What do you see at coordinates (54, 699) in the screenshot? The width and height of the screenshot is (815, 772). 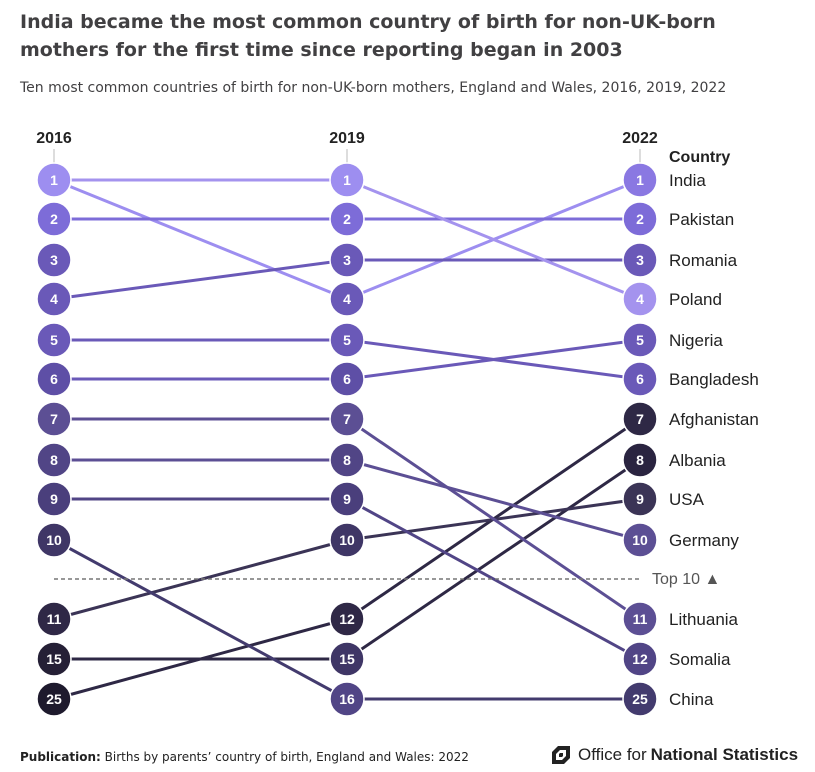 I see `rank-node-2016-25: 25` at bounding box center [54, 699].